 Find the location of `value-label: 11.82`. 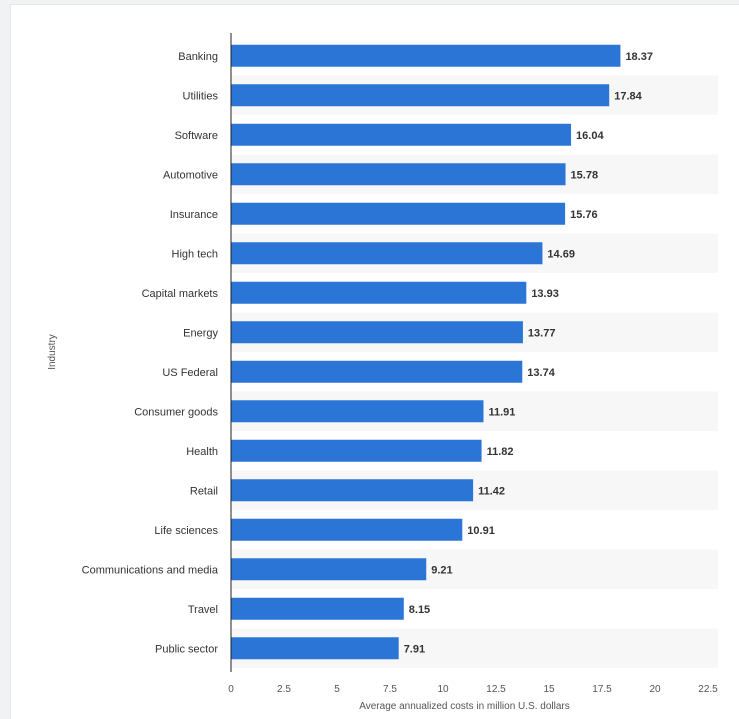

value-label: 11.82 is located at coordinates (500, 452).